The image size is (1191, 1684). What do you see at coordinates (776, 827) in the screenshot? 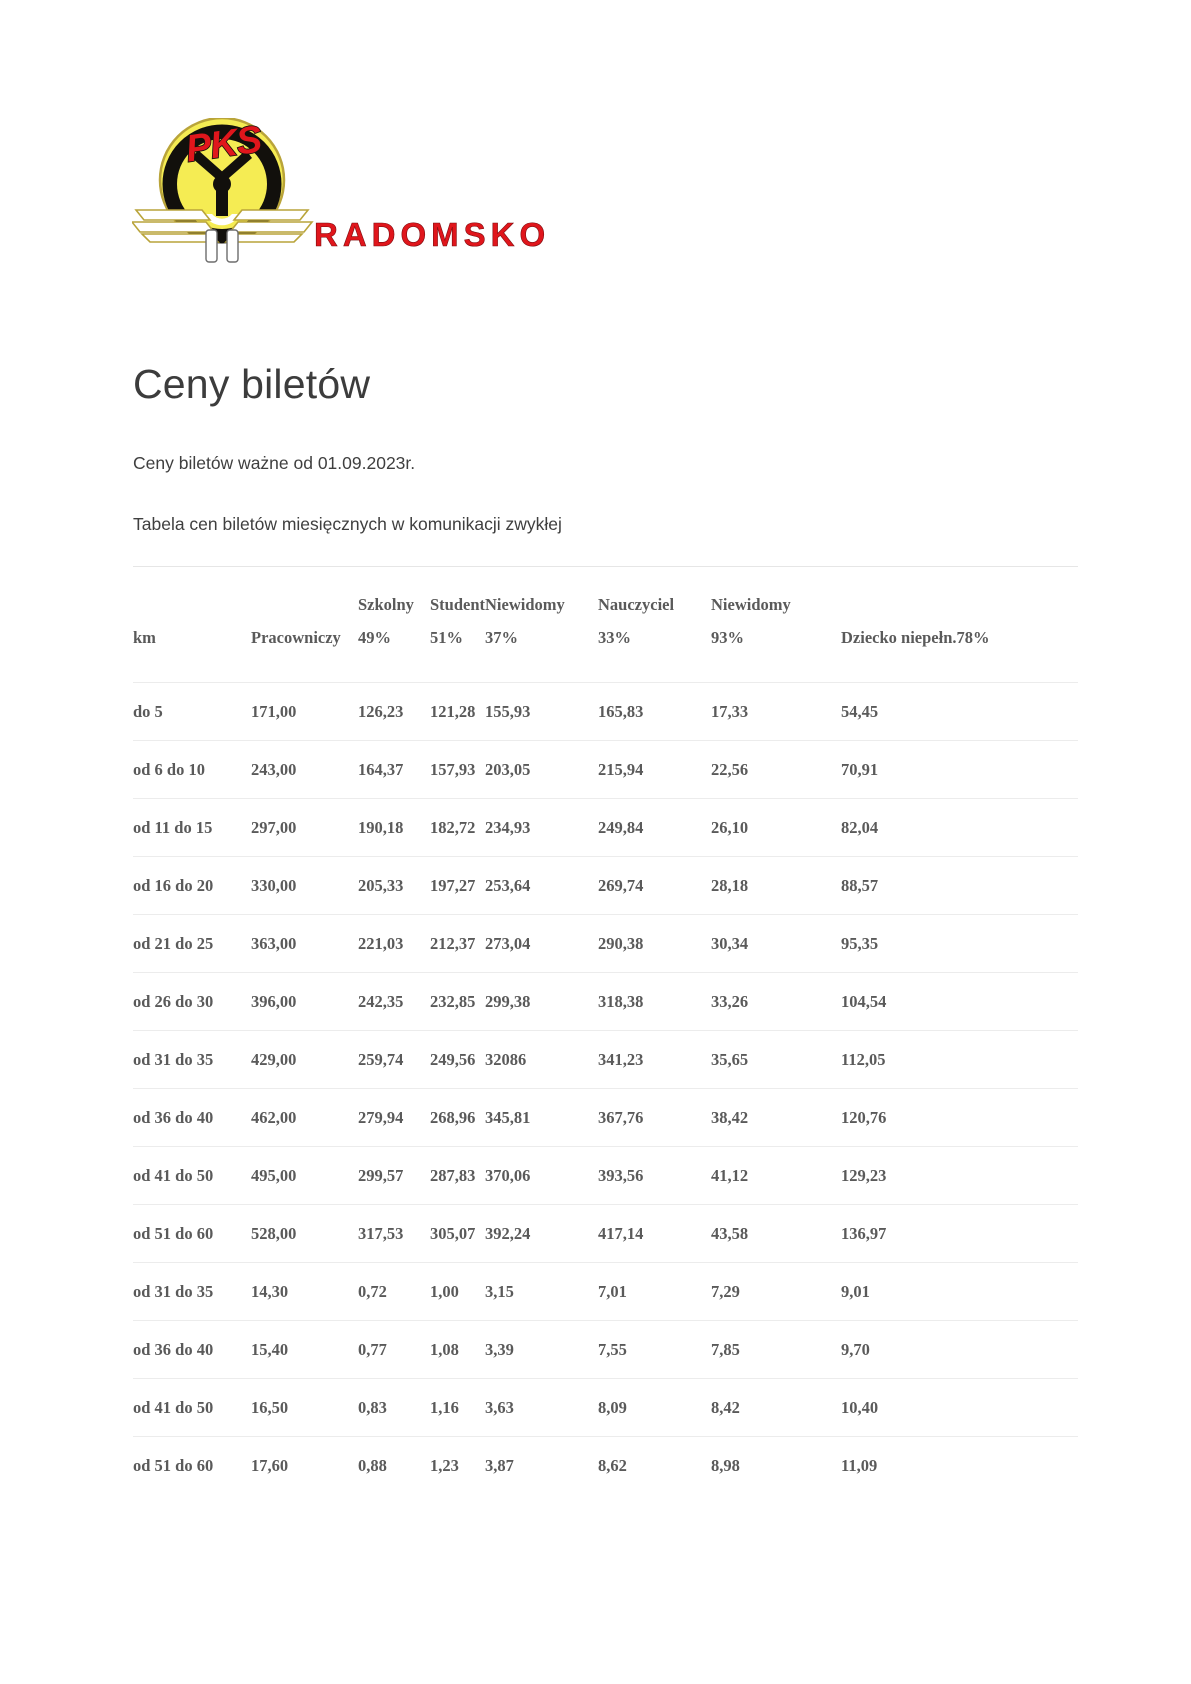
I see `cell-niewidomy93: 26,10` at bounding box center [776, 827].